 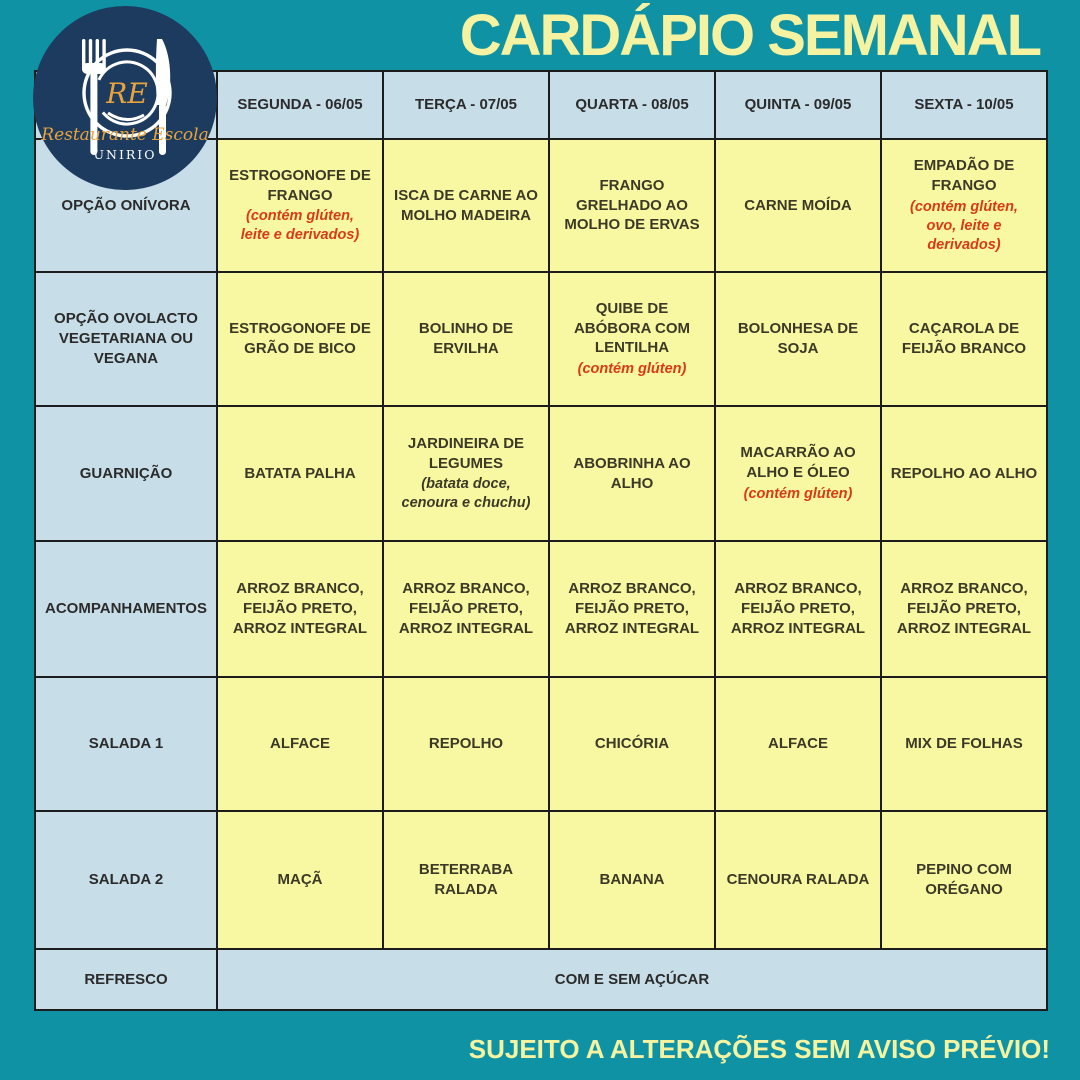 I want to click on menu-cell-r1-c0: ESTROGONOFE DE GRÃO DE BICO, so click(x=300, y=339).